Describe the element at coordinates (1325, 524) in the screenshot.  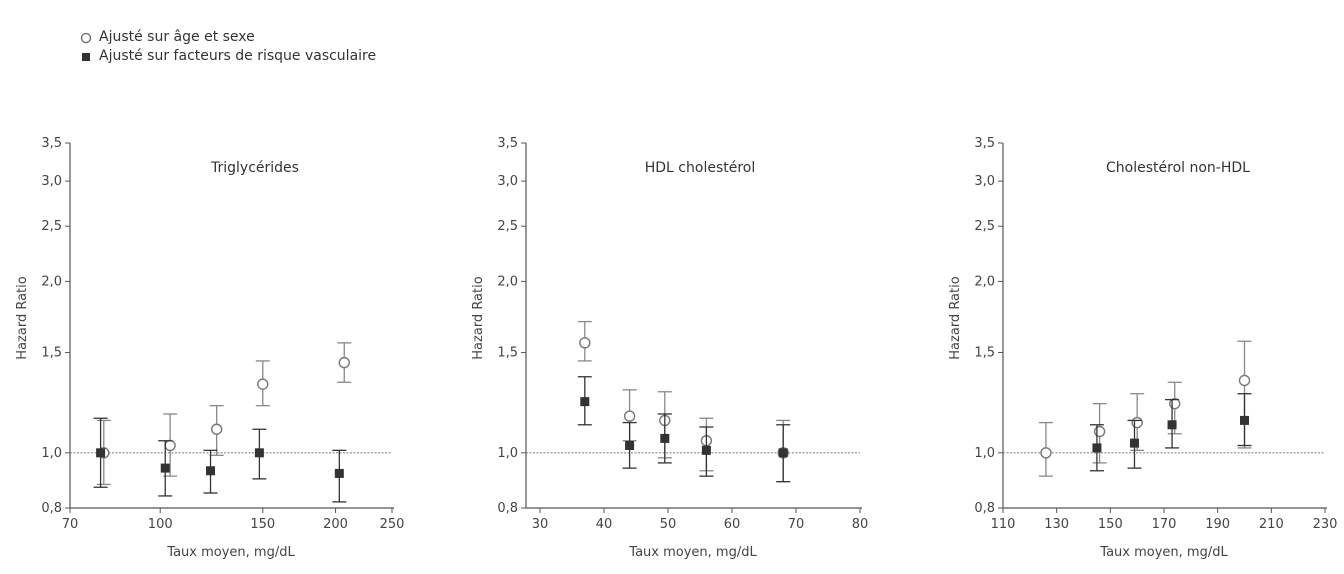
I see `x-tick-label: 230` at that location.